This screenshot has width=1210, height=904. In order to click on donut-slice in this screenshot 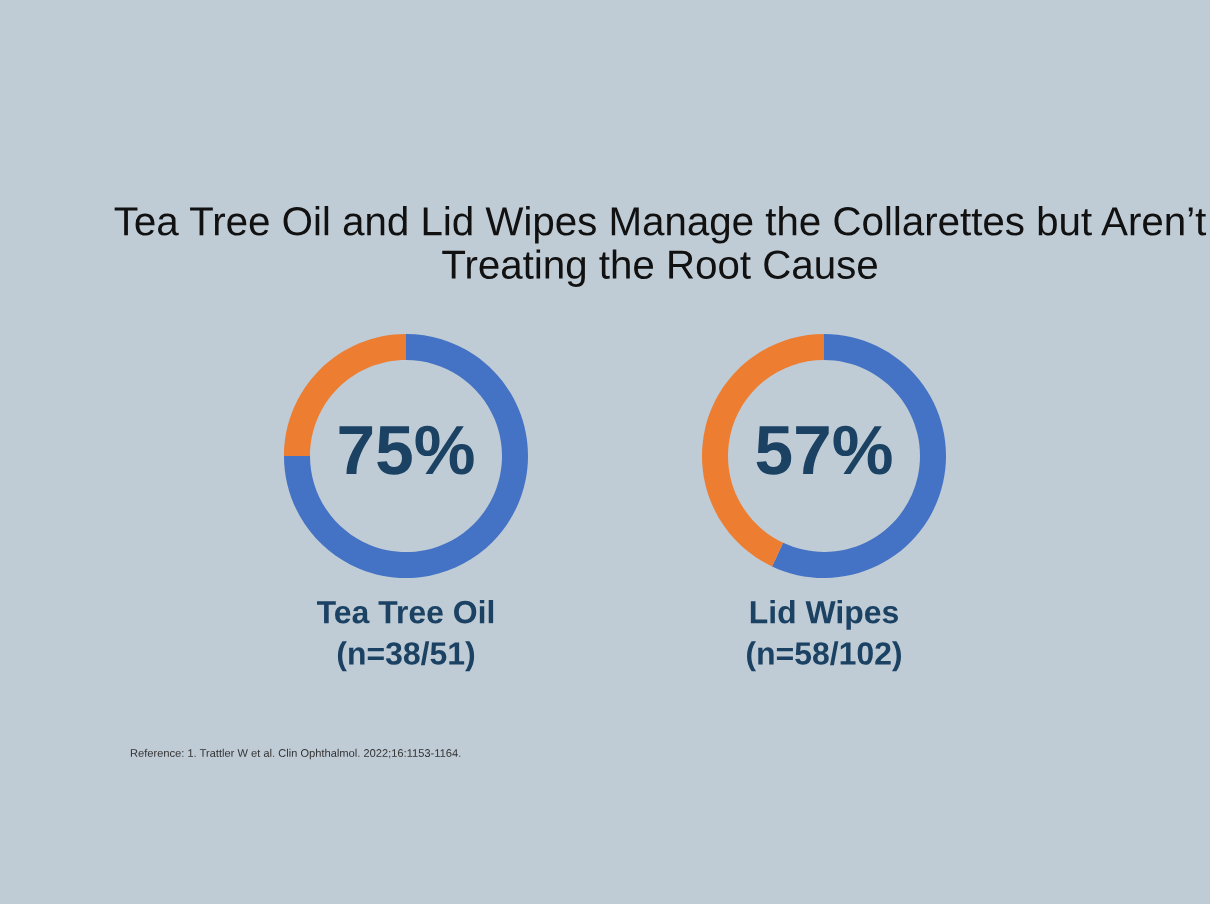, I will do `click(406, 456)`.